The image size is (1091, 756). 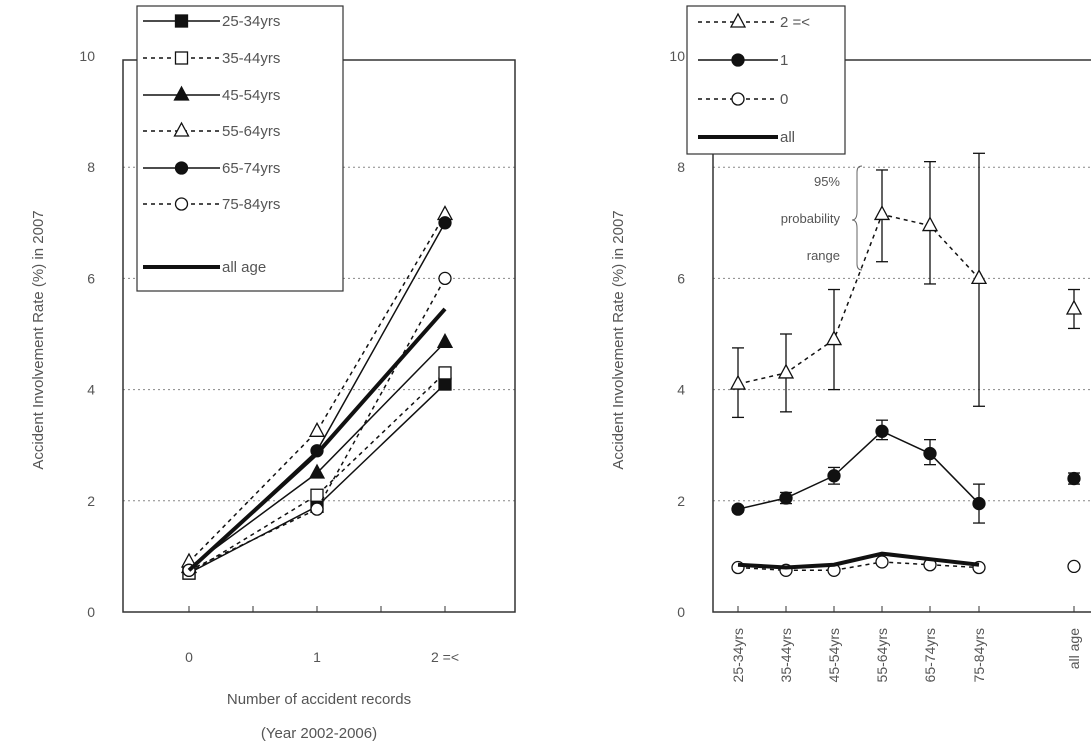 I want to click on x-tick-label: 35-44yrs, so click(x=786, y=655).